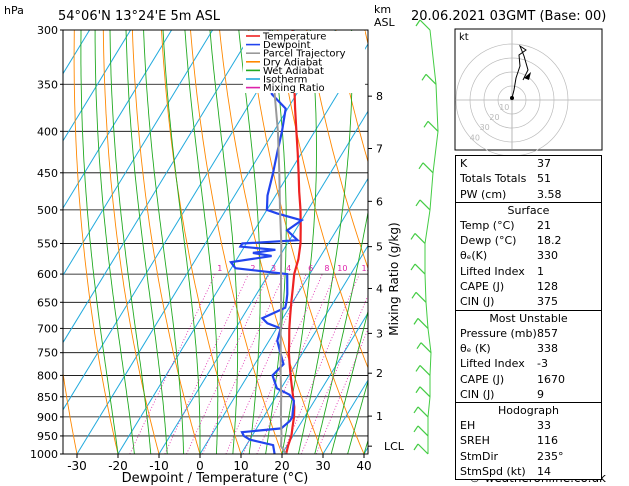  Describe the element at coordinates (468, 426) in the screenshot. I see `index-label: EH` at that location.